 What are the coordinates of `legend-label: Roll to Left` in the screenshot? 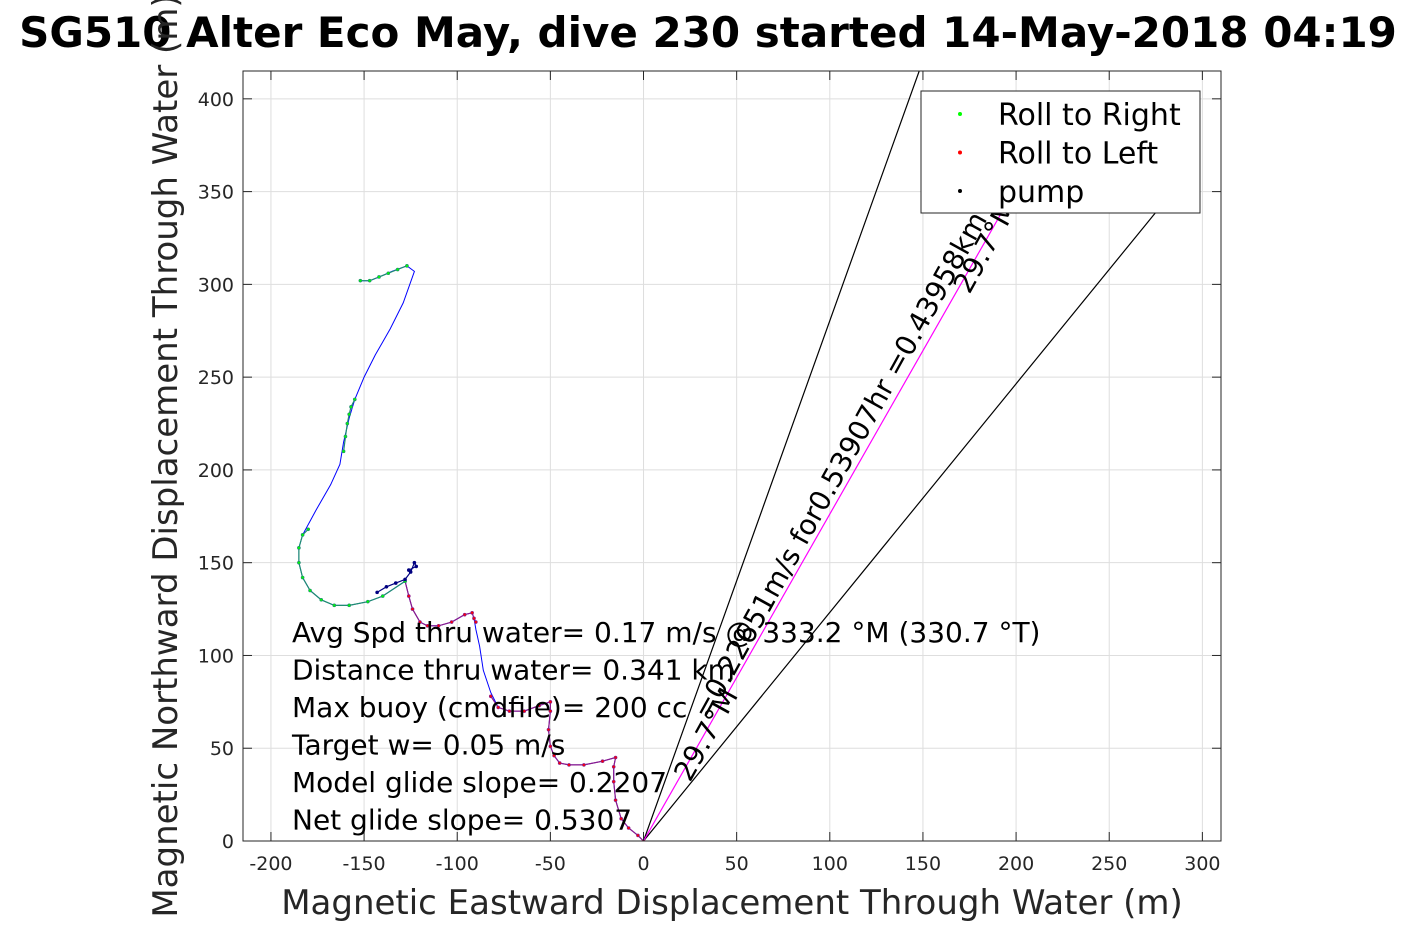 It's located at (1078, 154).